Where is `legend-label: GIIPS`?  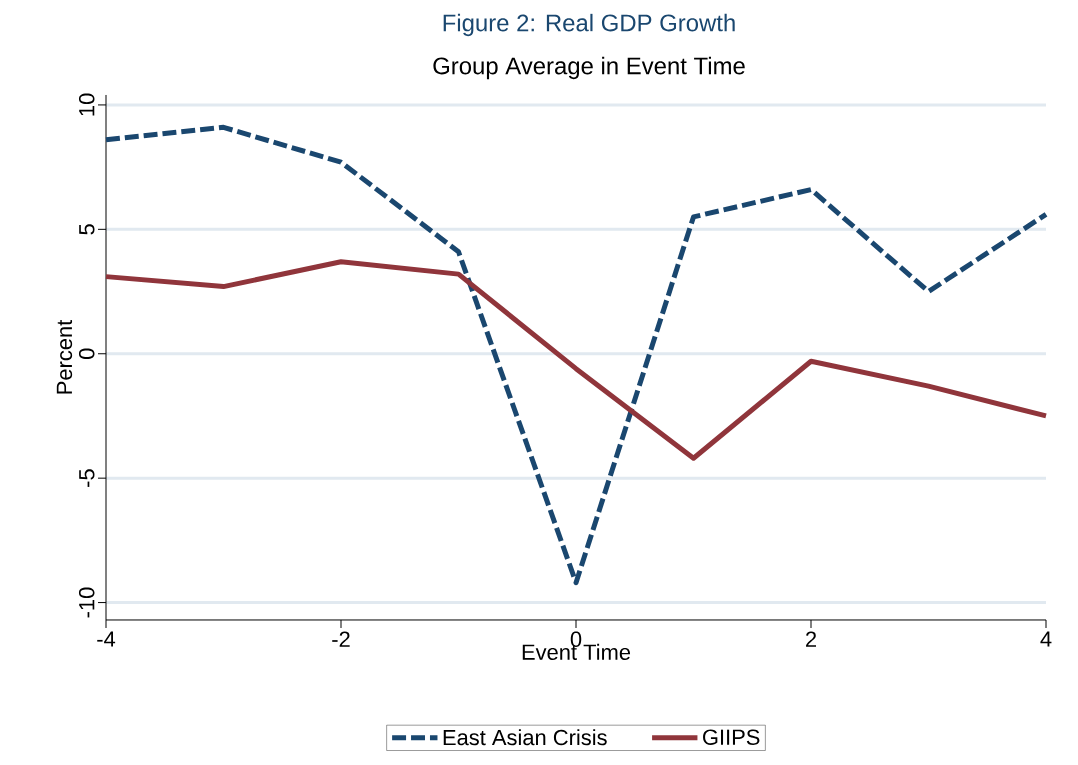
legend-label: GIIPS is located at coordinates (731, 737).